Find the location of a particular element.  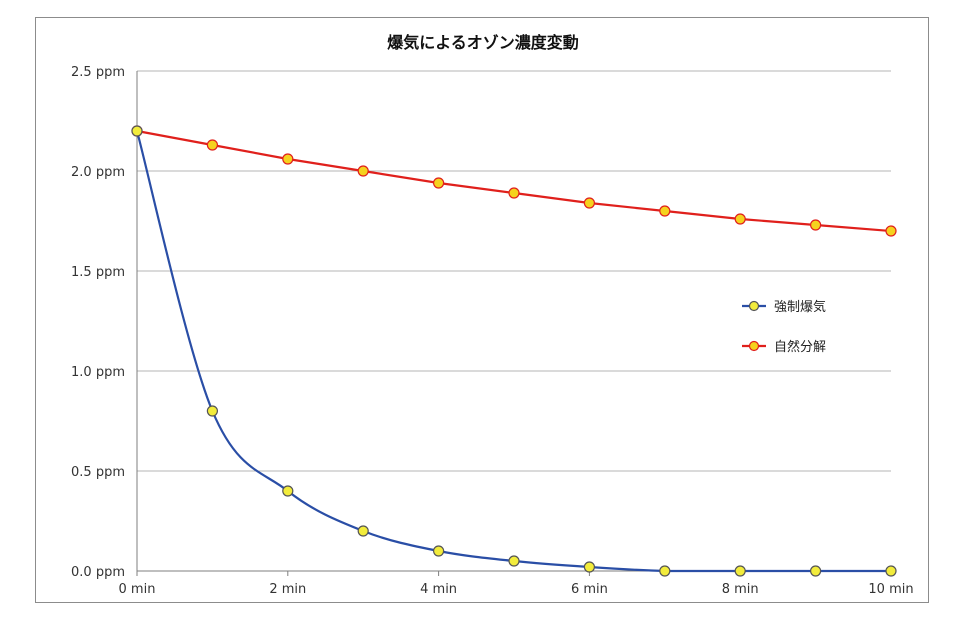

y-tick-label: 1.0 ppm is located at coordinates (98, 372).